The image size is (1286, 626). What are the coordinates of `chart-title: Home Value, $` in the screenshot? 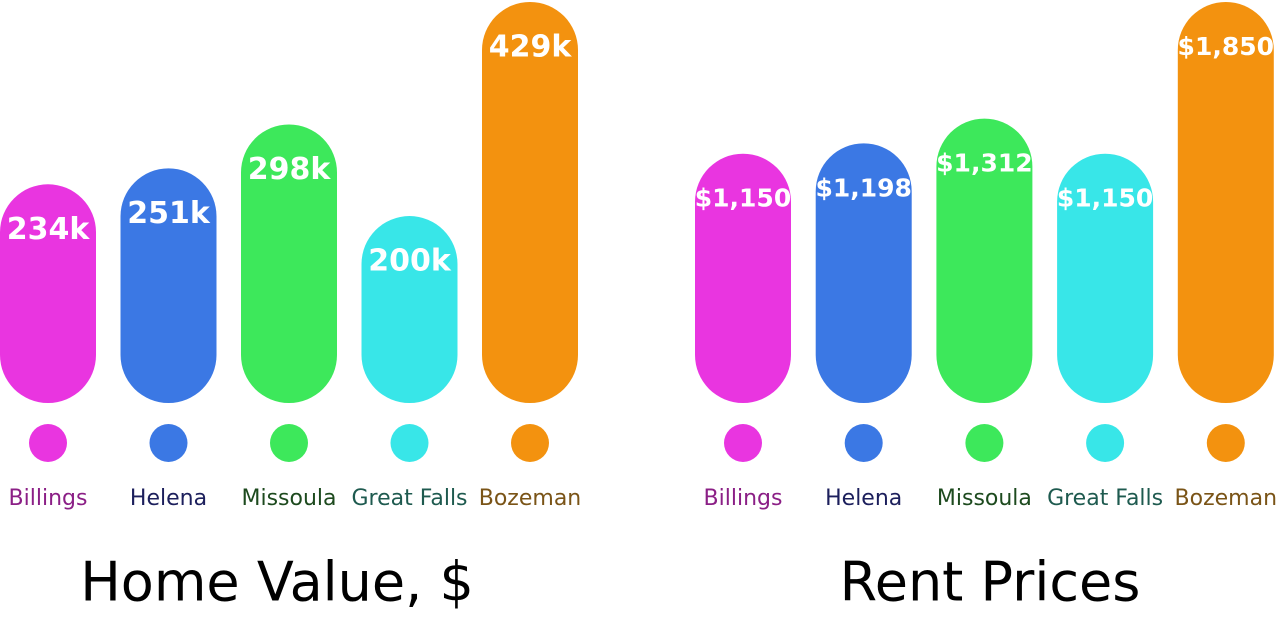 It's located at (277, 582).